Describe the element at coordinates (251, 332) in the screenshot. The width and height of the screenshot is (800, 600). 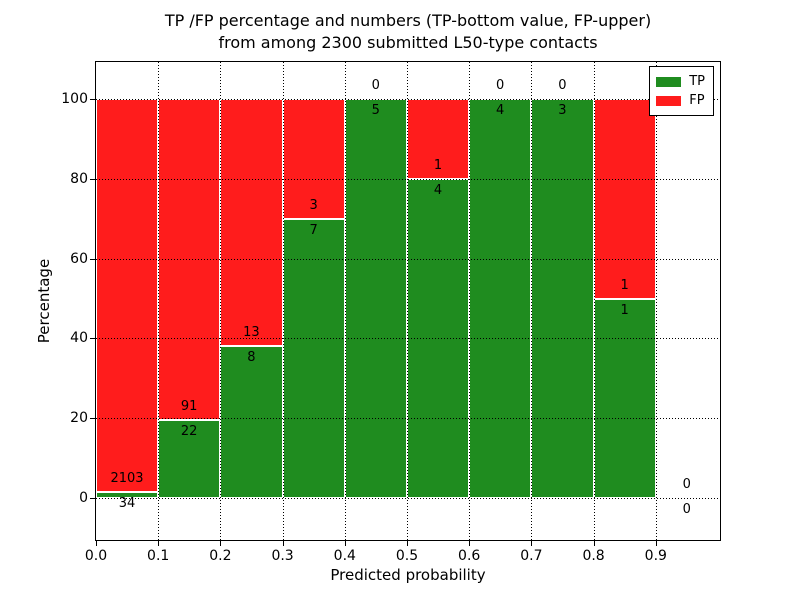
I see `fp-count-label: 13` at that location.